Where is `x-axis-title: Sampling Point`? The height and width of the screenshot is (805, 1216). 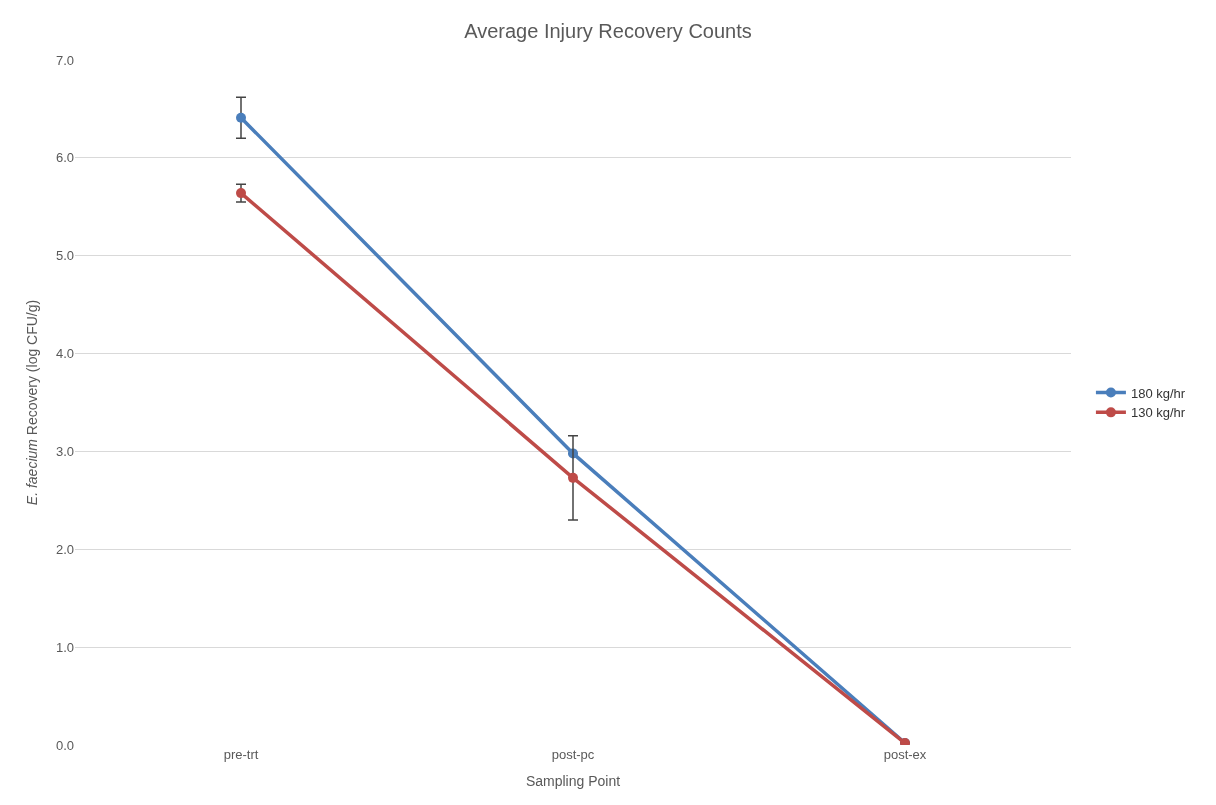
x-axis-title: Sampling Point is located at coordinates (573, 781).